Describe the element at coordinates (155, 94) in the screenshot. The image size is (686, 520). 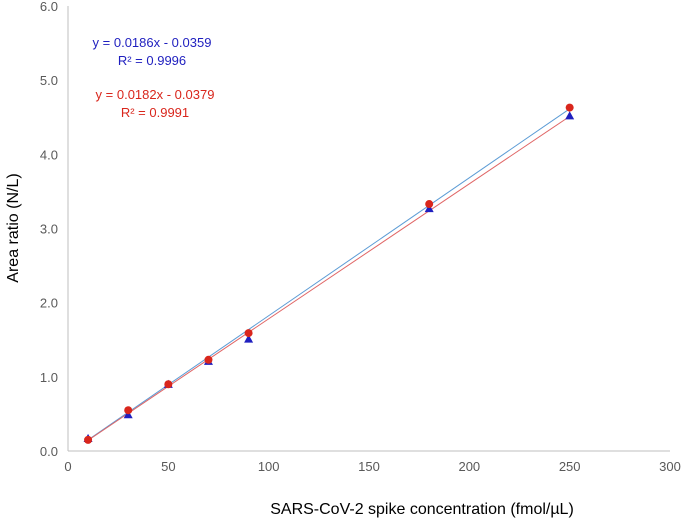
I see `red-equation-label: y = 0.0182x - 0.0379` at that location.